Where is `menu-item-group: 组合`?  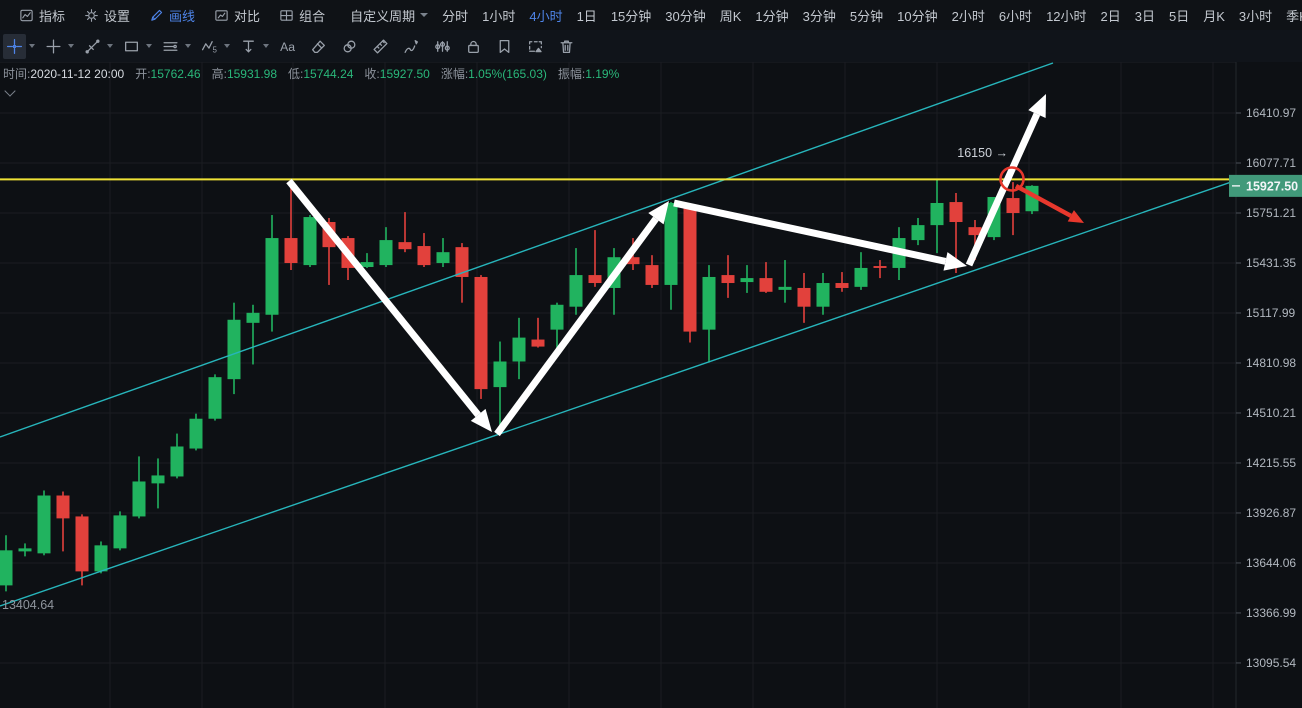
menu-item-group: 组合 is located at coordinates (302, 15).